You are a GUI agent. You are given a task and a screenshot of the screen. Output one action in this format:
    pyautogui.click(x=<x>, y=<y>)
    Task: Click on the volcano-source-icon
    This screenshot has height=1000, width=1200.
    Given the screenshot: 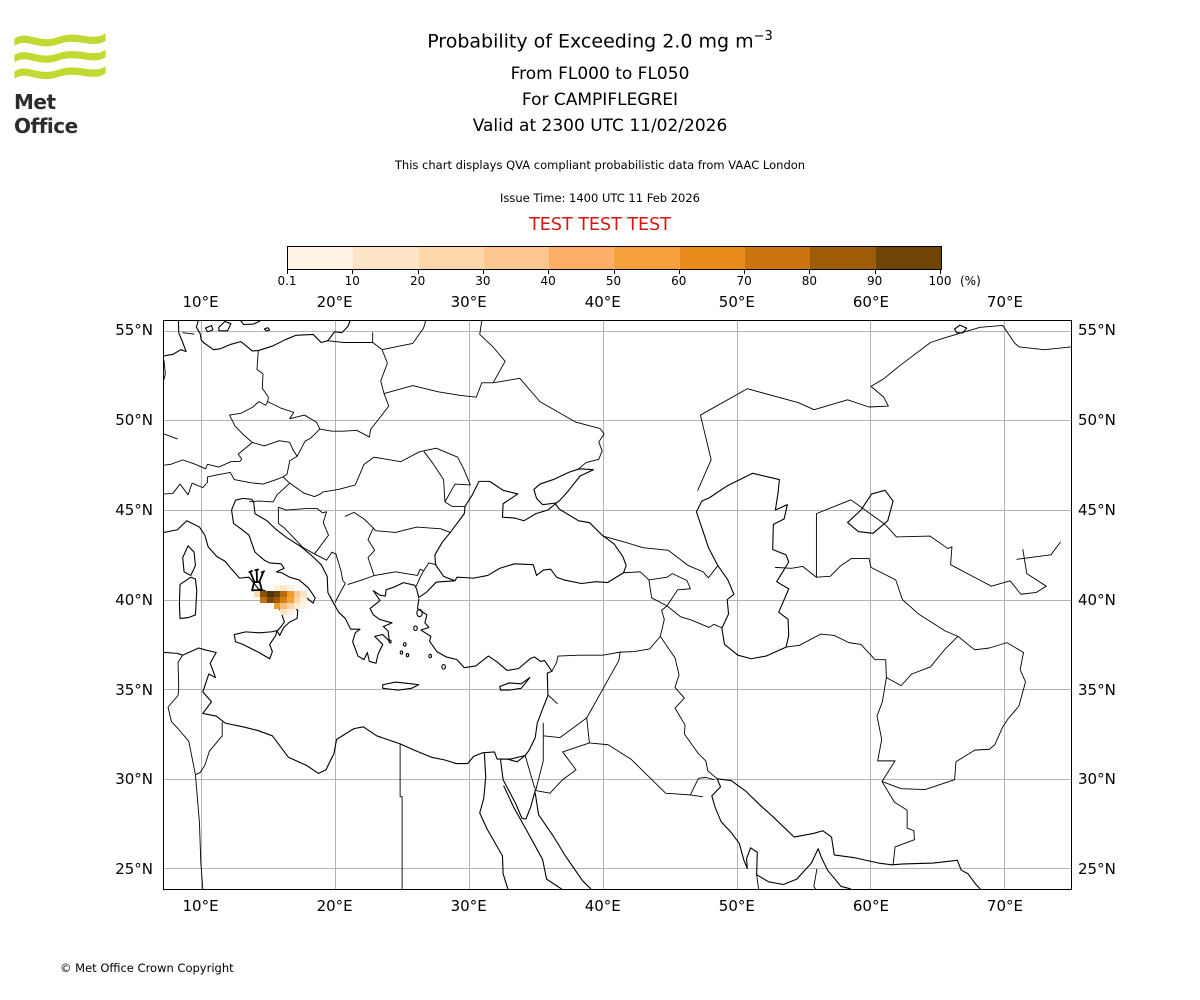 What is the action you would take?
    pyautogui.click(x=256, y=580)
    